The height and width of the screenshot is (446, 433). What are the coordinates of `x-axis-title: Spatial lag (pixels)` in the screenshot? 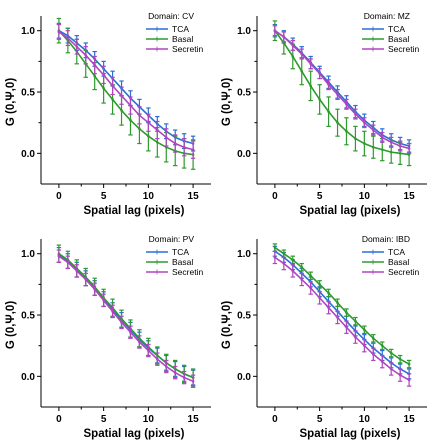 It's located at (134, 211).